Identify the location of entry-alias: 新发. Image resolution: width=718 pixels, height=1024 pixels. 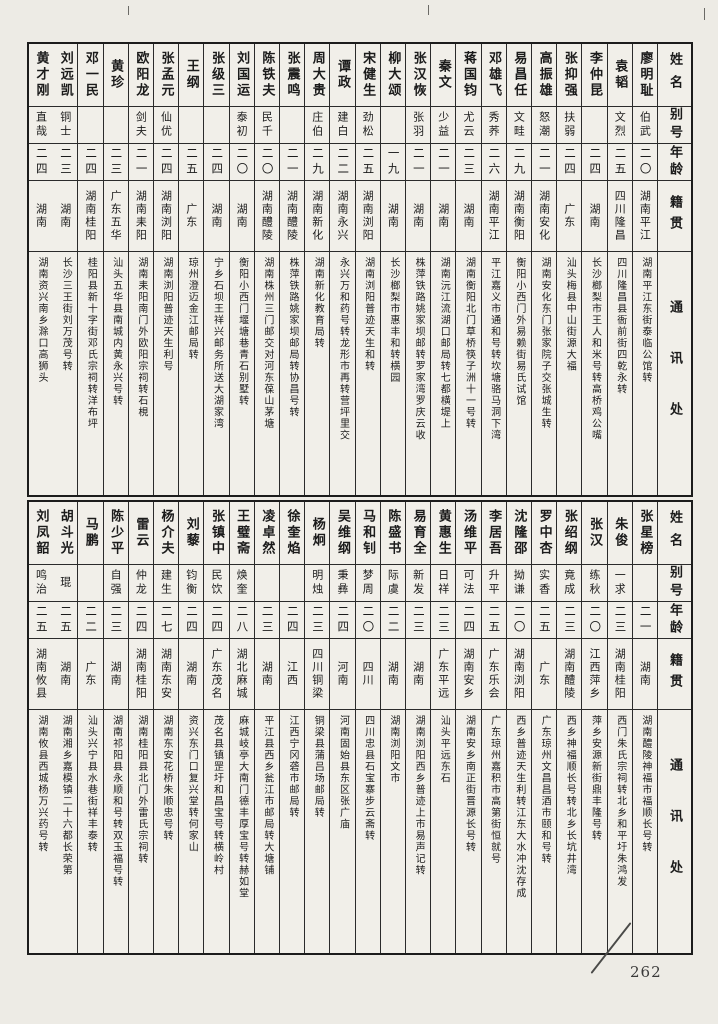
(418, 583).